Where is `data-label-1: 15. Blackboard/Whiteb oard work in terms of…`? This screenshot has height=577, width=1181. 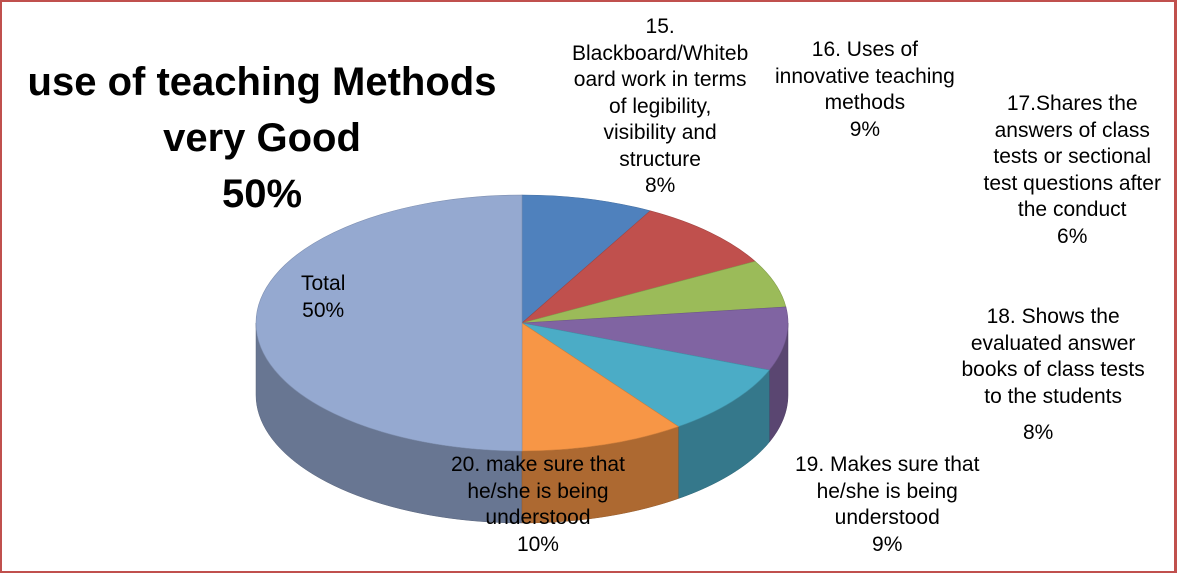 data-label-1: 15. Blackboard/Whiteb oard work in terms of… is located at coordinates (660, 107).